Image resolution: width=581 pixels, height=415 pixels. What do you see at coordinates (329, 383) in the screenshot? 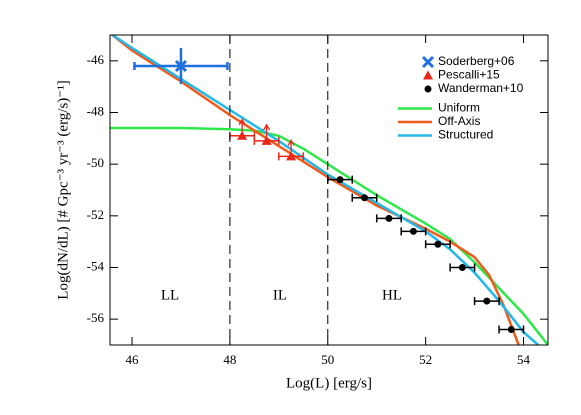
I see `x-axis-label: Log(L) [erg/s]` at bounding box center [329, 383].